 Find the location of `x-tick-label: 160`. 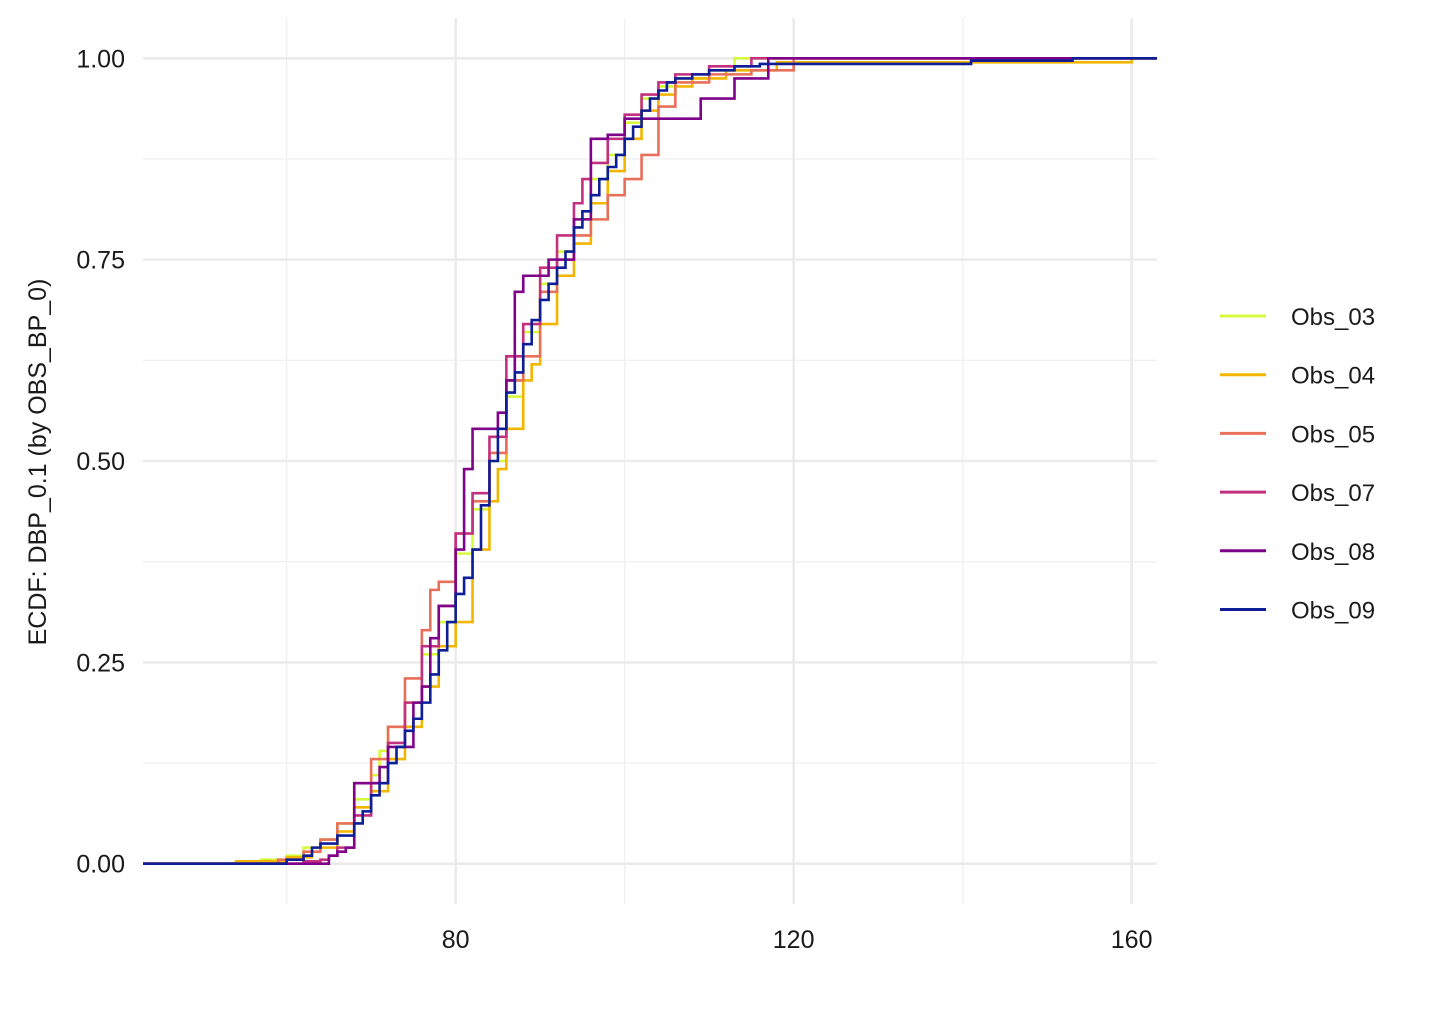

x-tick-label: 160 is located at coordinates (1132, 940).